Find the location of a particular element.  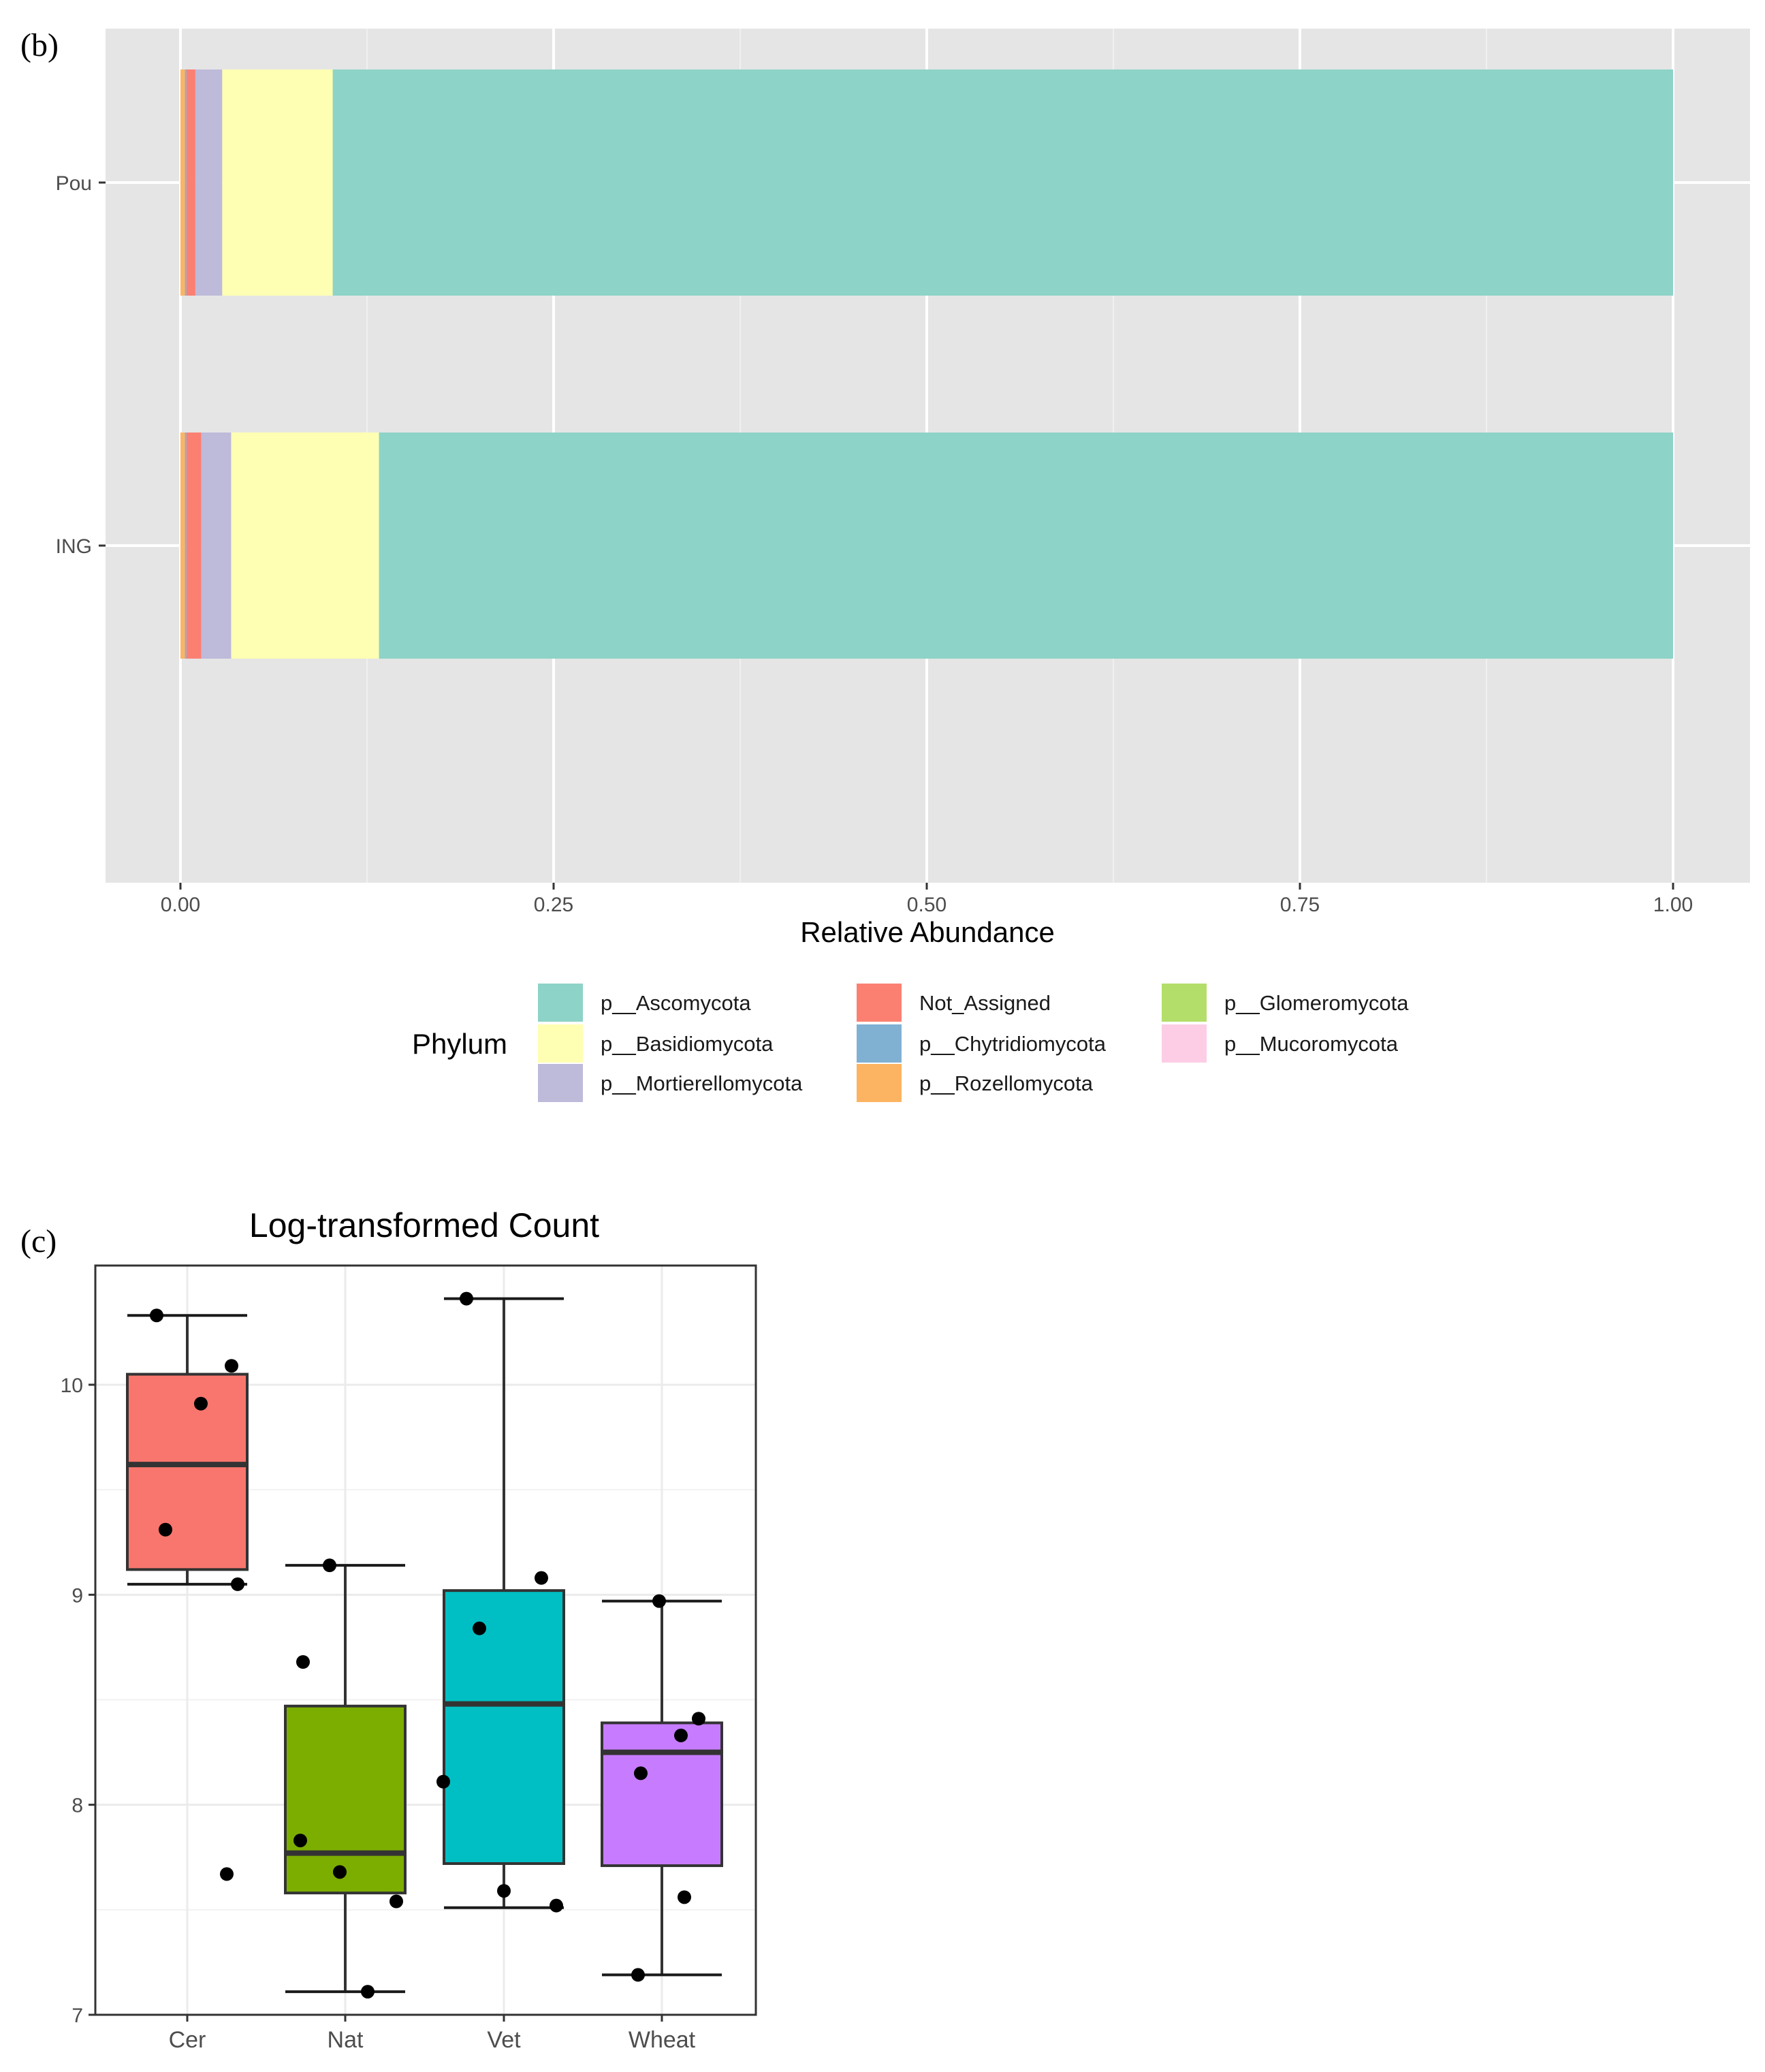

box-nat is located at coordinates (345, 1799).